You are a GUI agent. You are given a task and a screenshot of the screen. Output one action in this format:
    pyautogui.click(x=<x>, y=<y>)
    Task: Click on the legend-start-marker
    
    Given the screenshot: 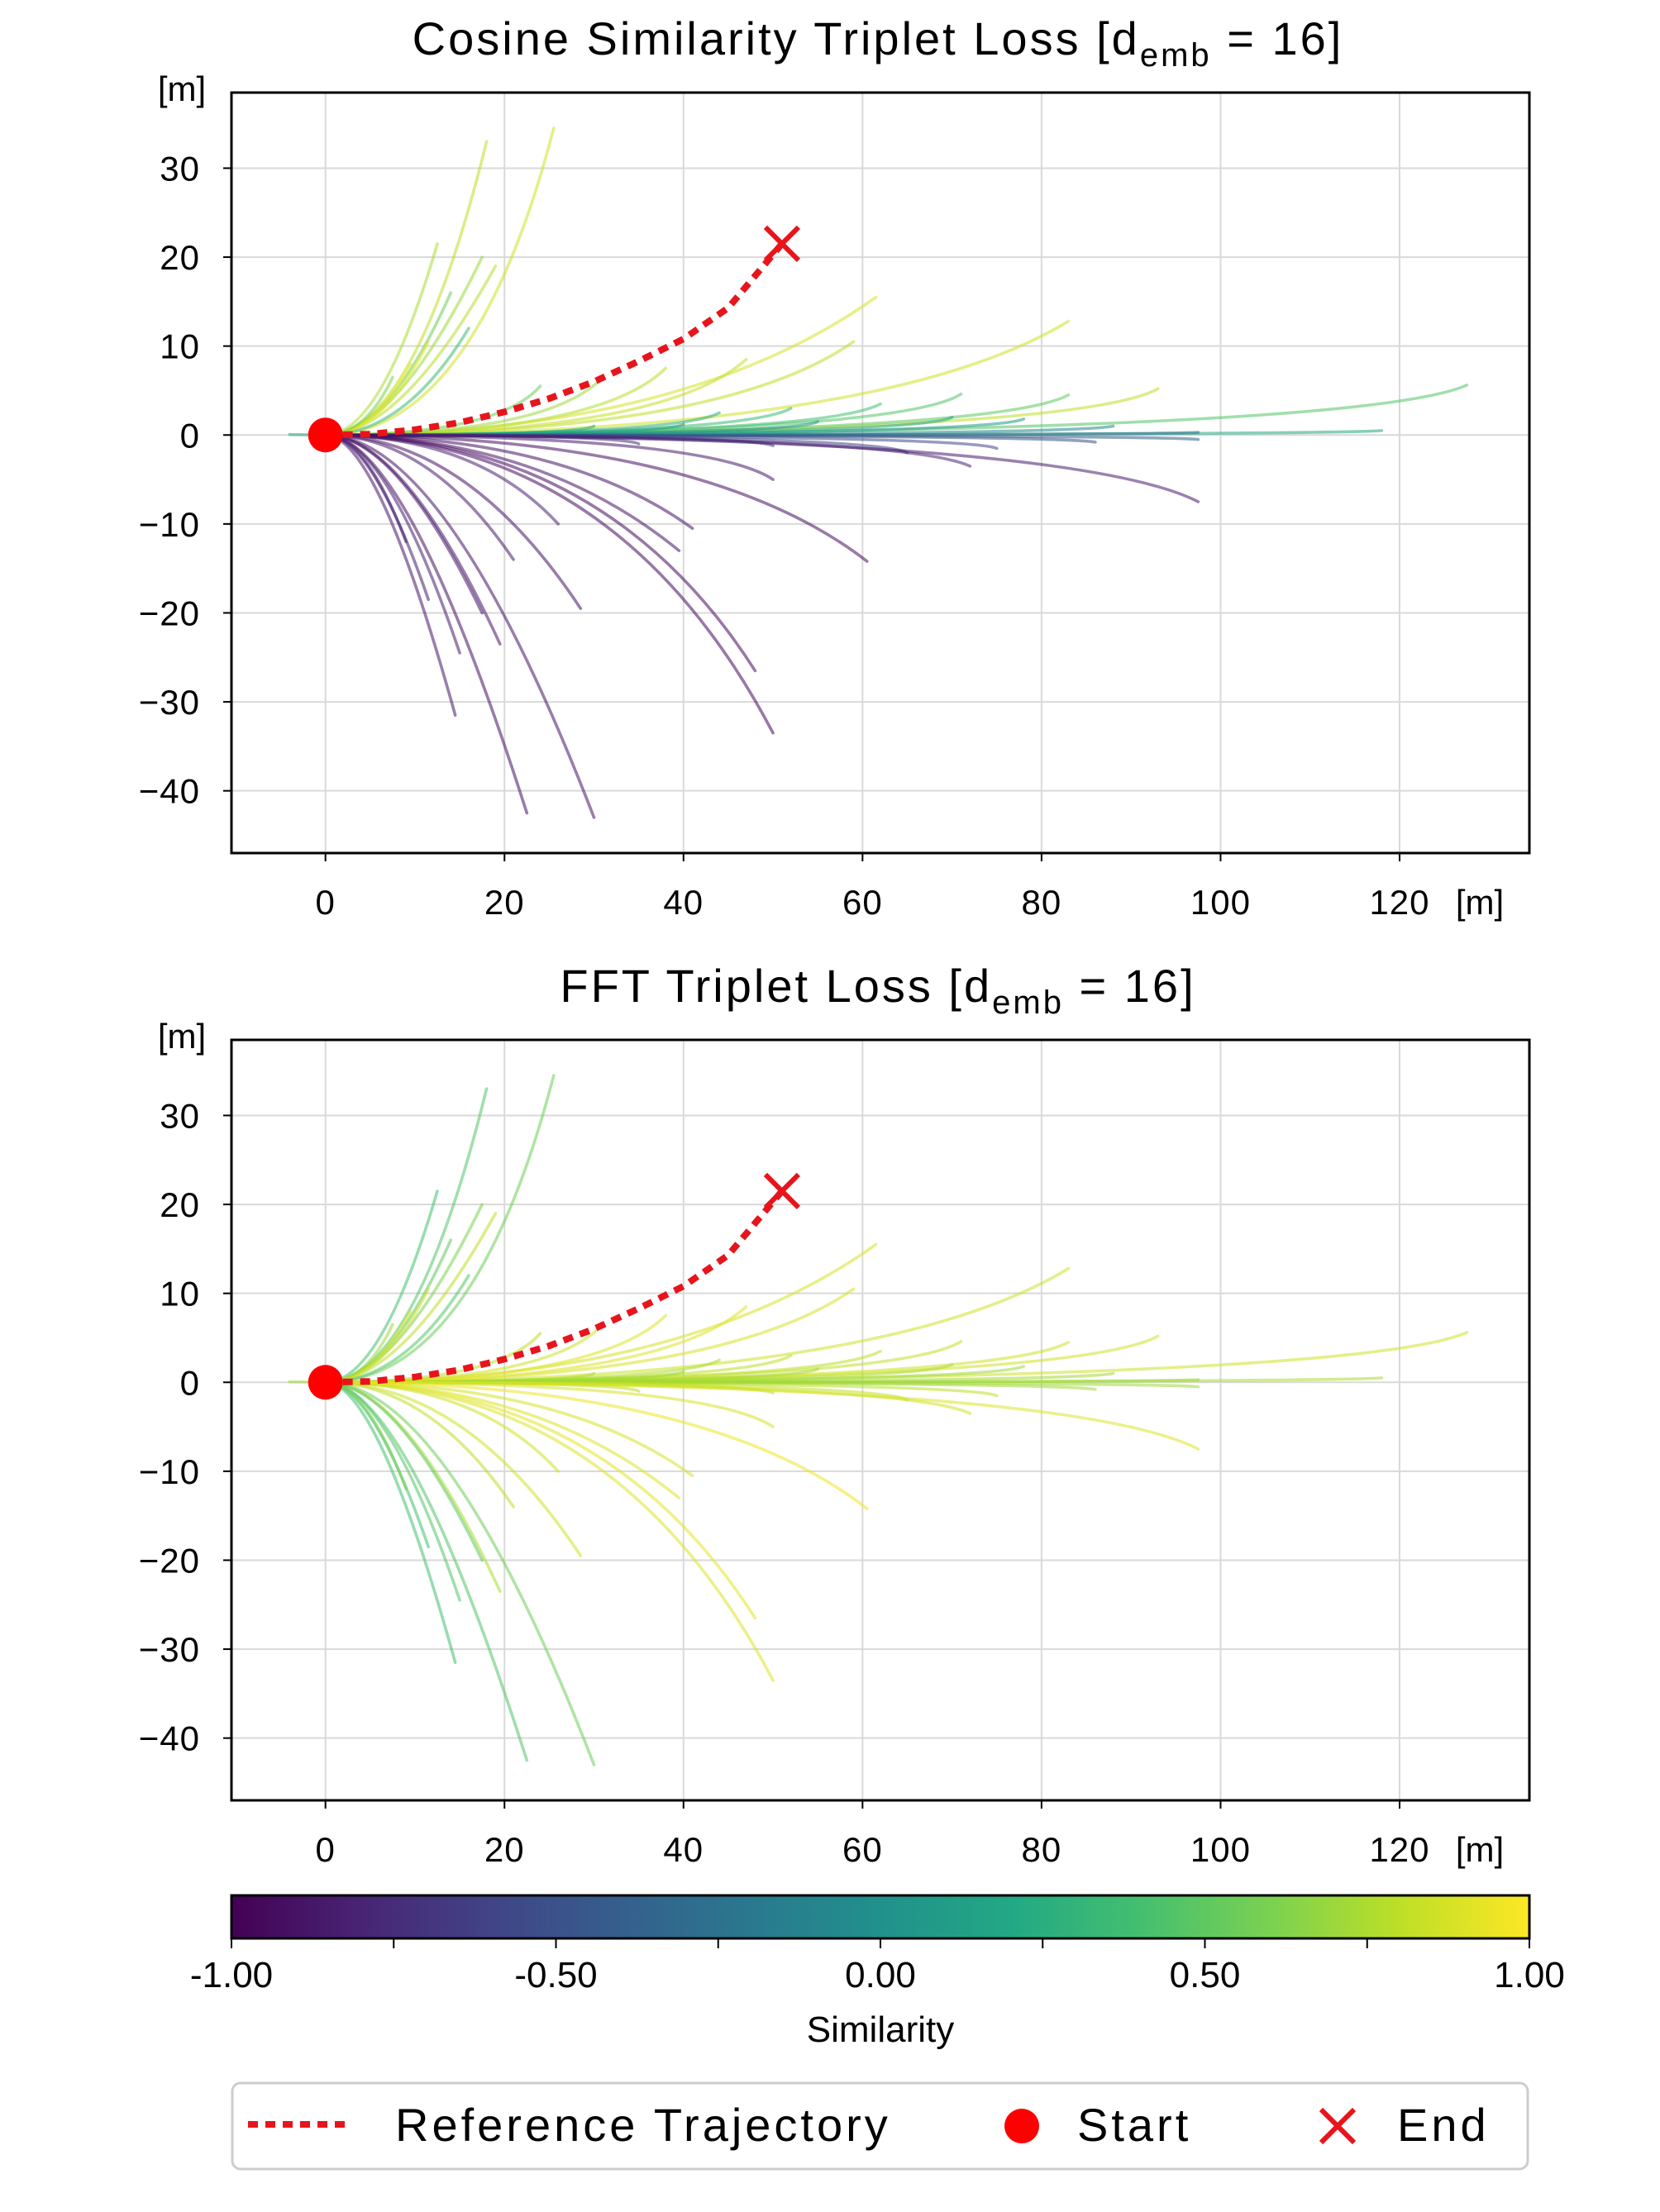 What is the action you would take?
    pyautogui.click(x=1022, y=2126)
    